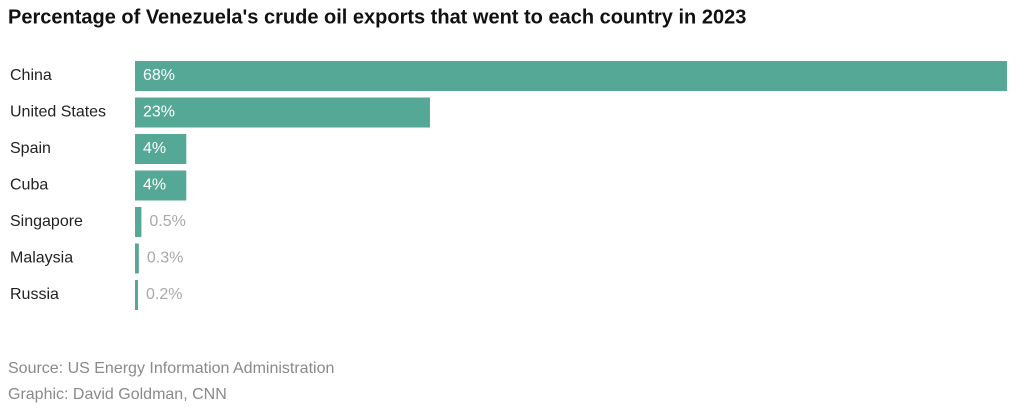 Image resolution: width=1024 pixels, height=418 pixels. What do you see at coordinates (165, 258) in the screenshot?
I see `value-label: 0.3%` at bounding box center [165, 258].